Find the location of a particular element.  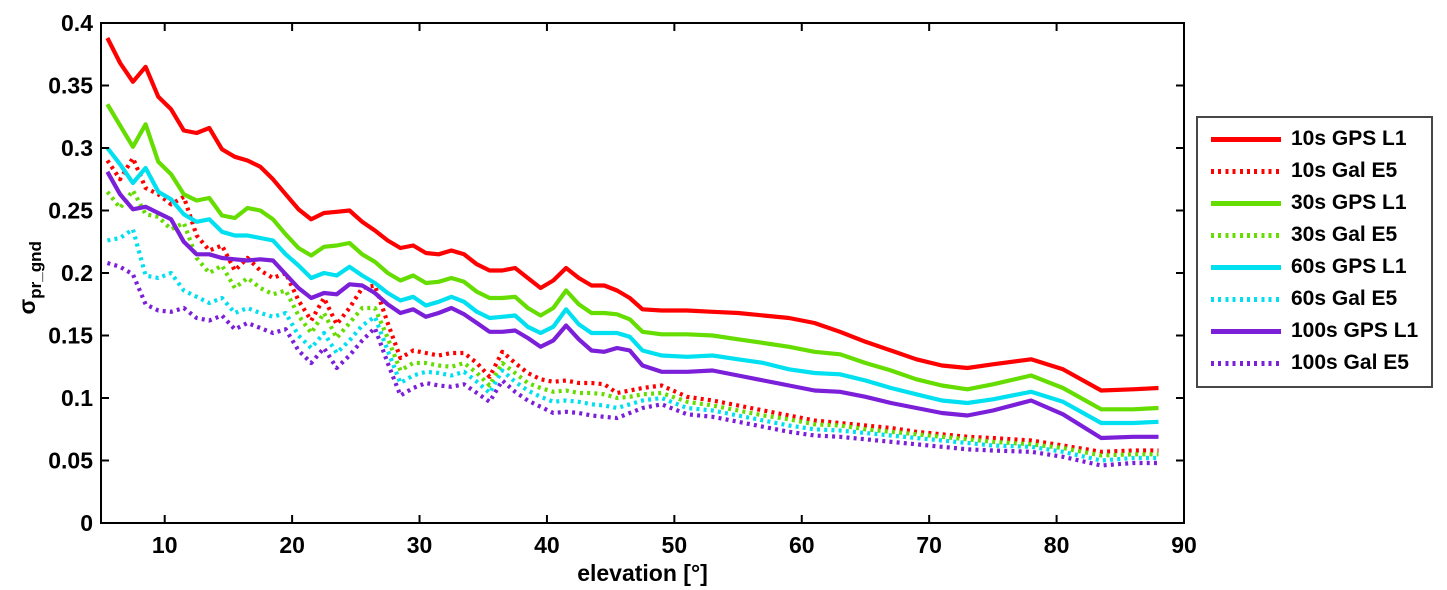

legend-label: 10s Gal E5 is located at coordinates (1344, 170).